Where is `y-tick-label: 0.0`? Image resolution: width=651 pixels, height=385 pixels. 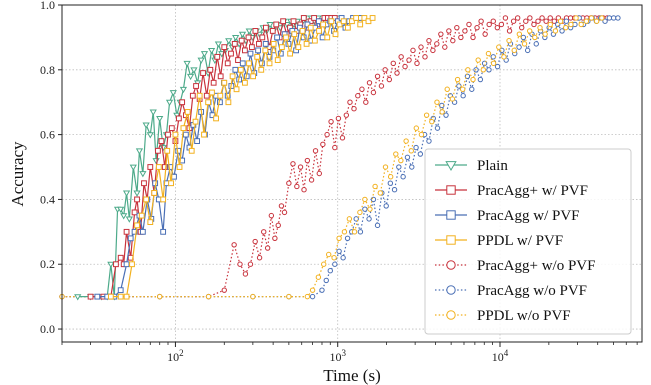 y-tick-label: 0.0 is located at coordinates (47, 329).